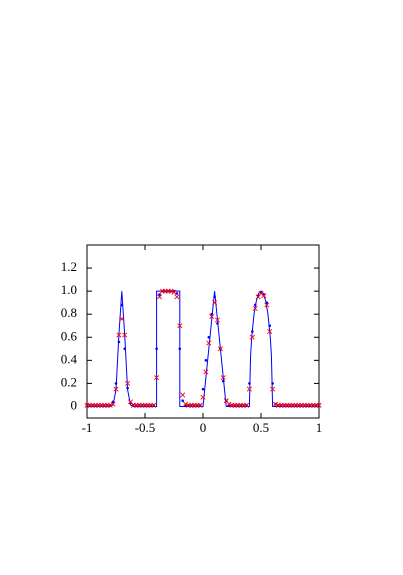 The height and width of the screenshot is (575, 403). Describe the element at coordinates (69, 335) in the screenshot. I see `y-tick-label: 0.6` at that location.